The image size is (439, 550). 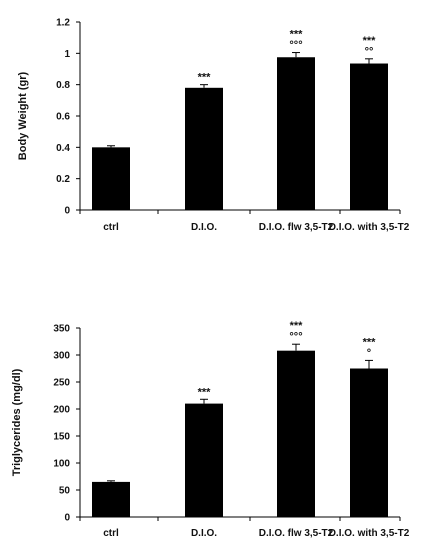 What do you see at coordinates (63, 148) in the screenshot?
I see `y-tick-label: 0.4` at bounding box center [63, 148].